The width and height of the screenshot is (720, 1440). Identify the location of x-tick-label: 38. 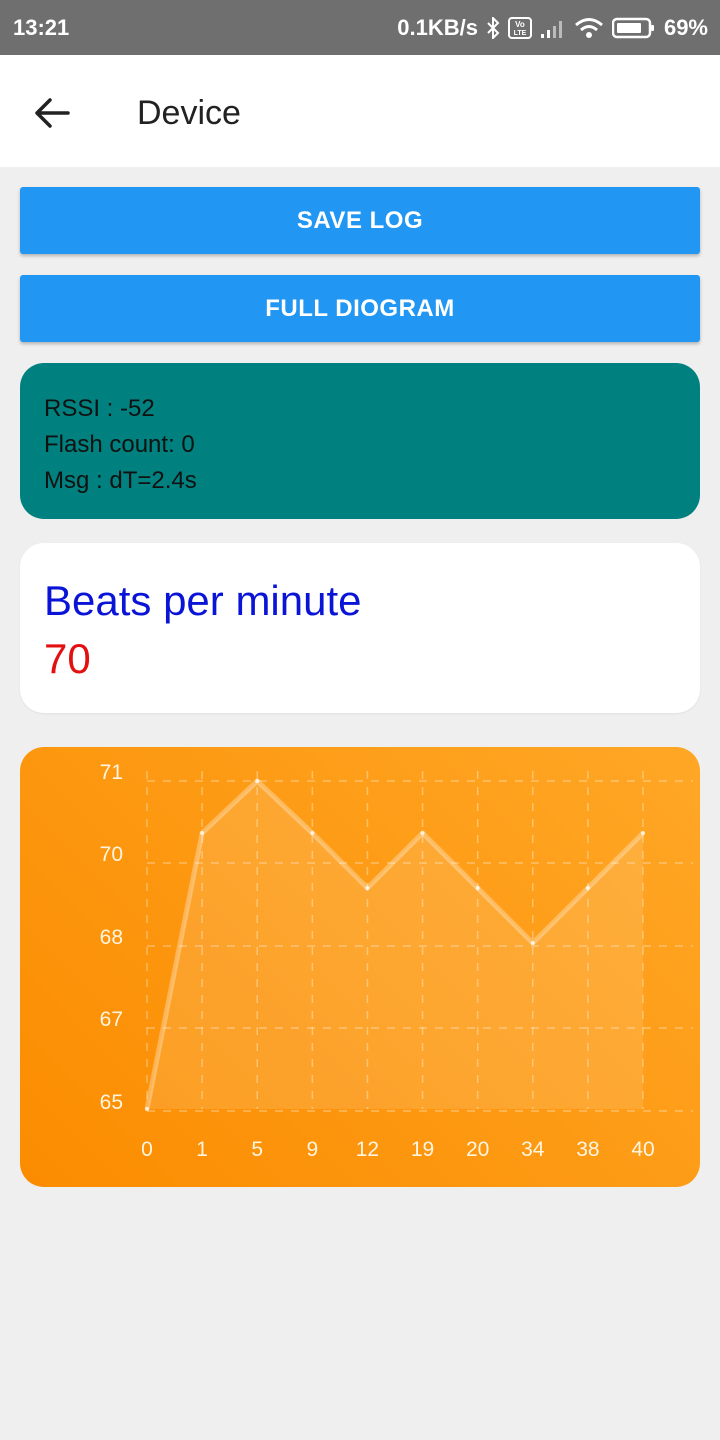
(587, 1149).